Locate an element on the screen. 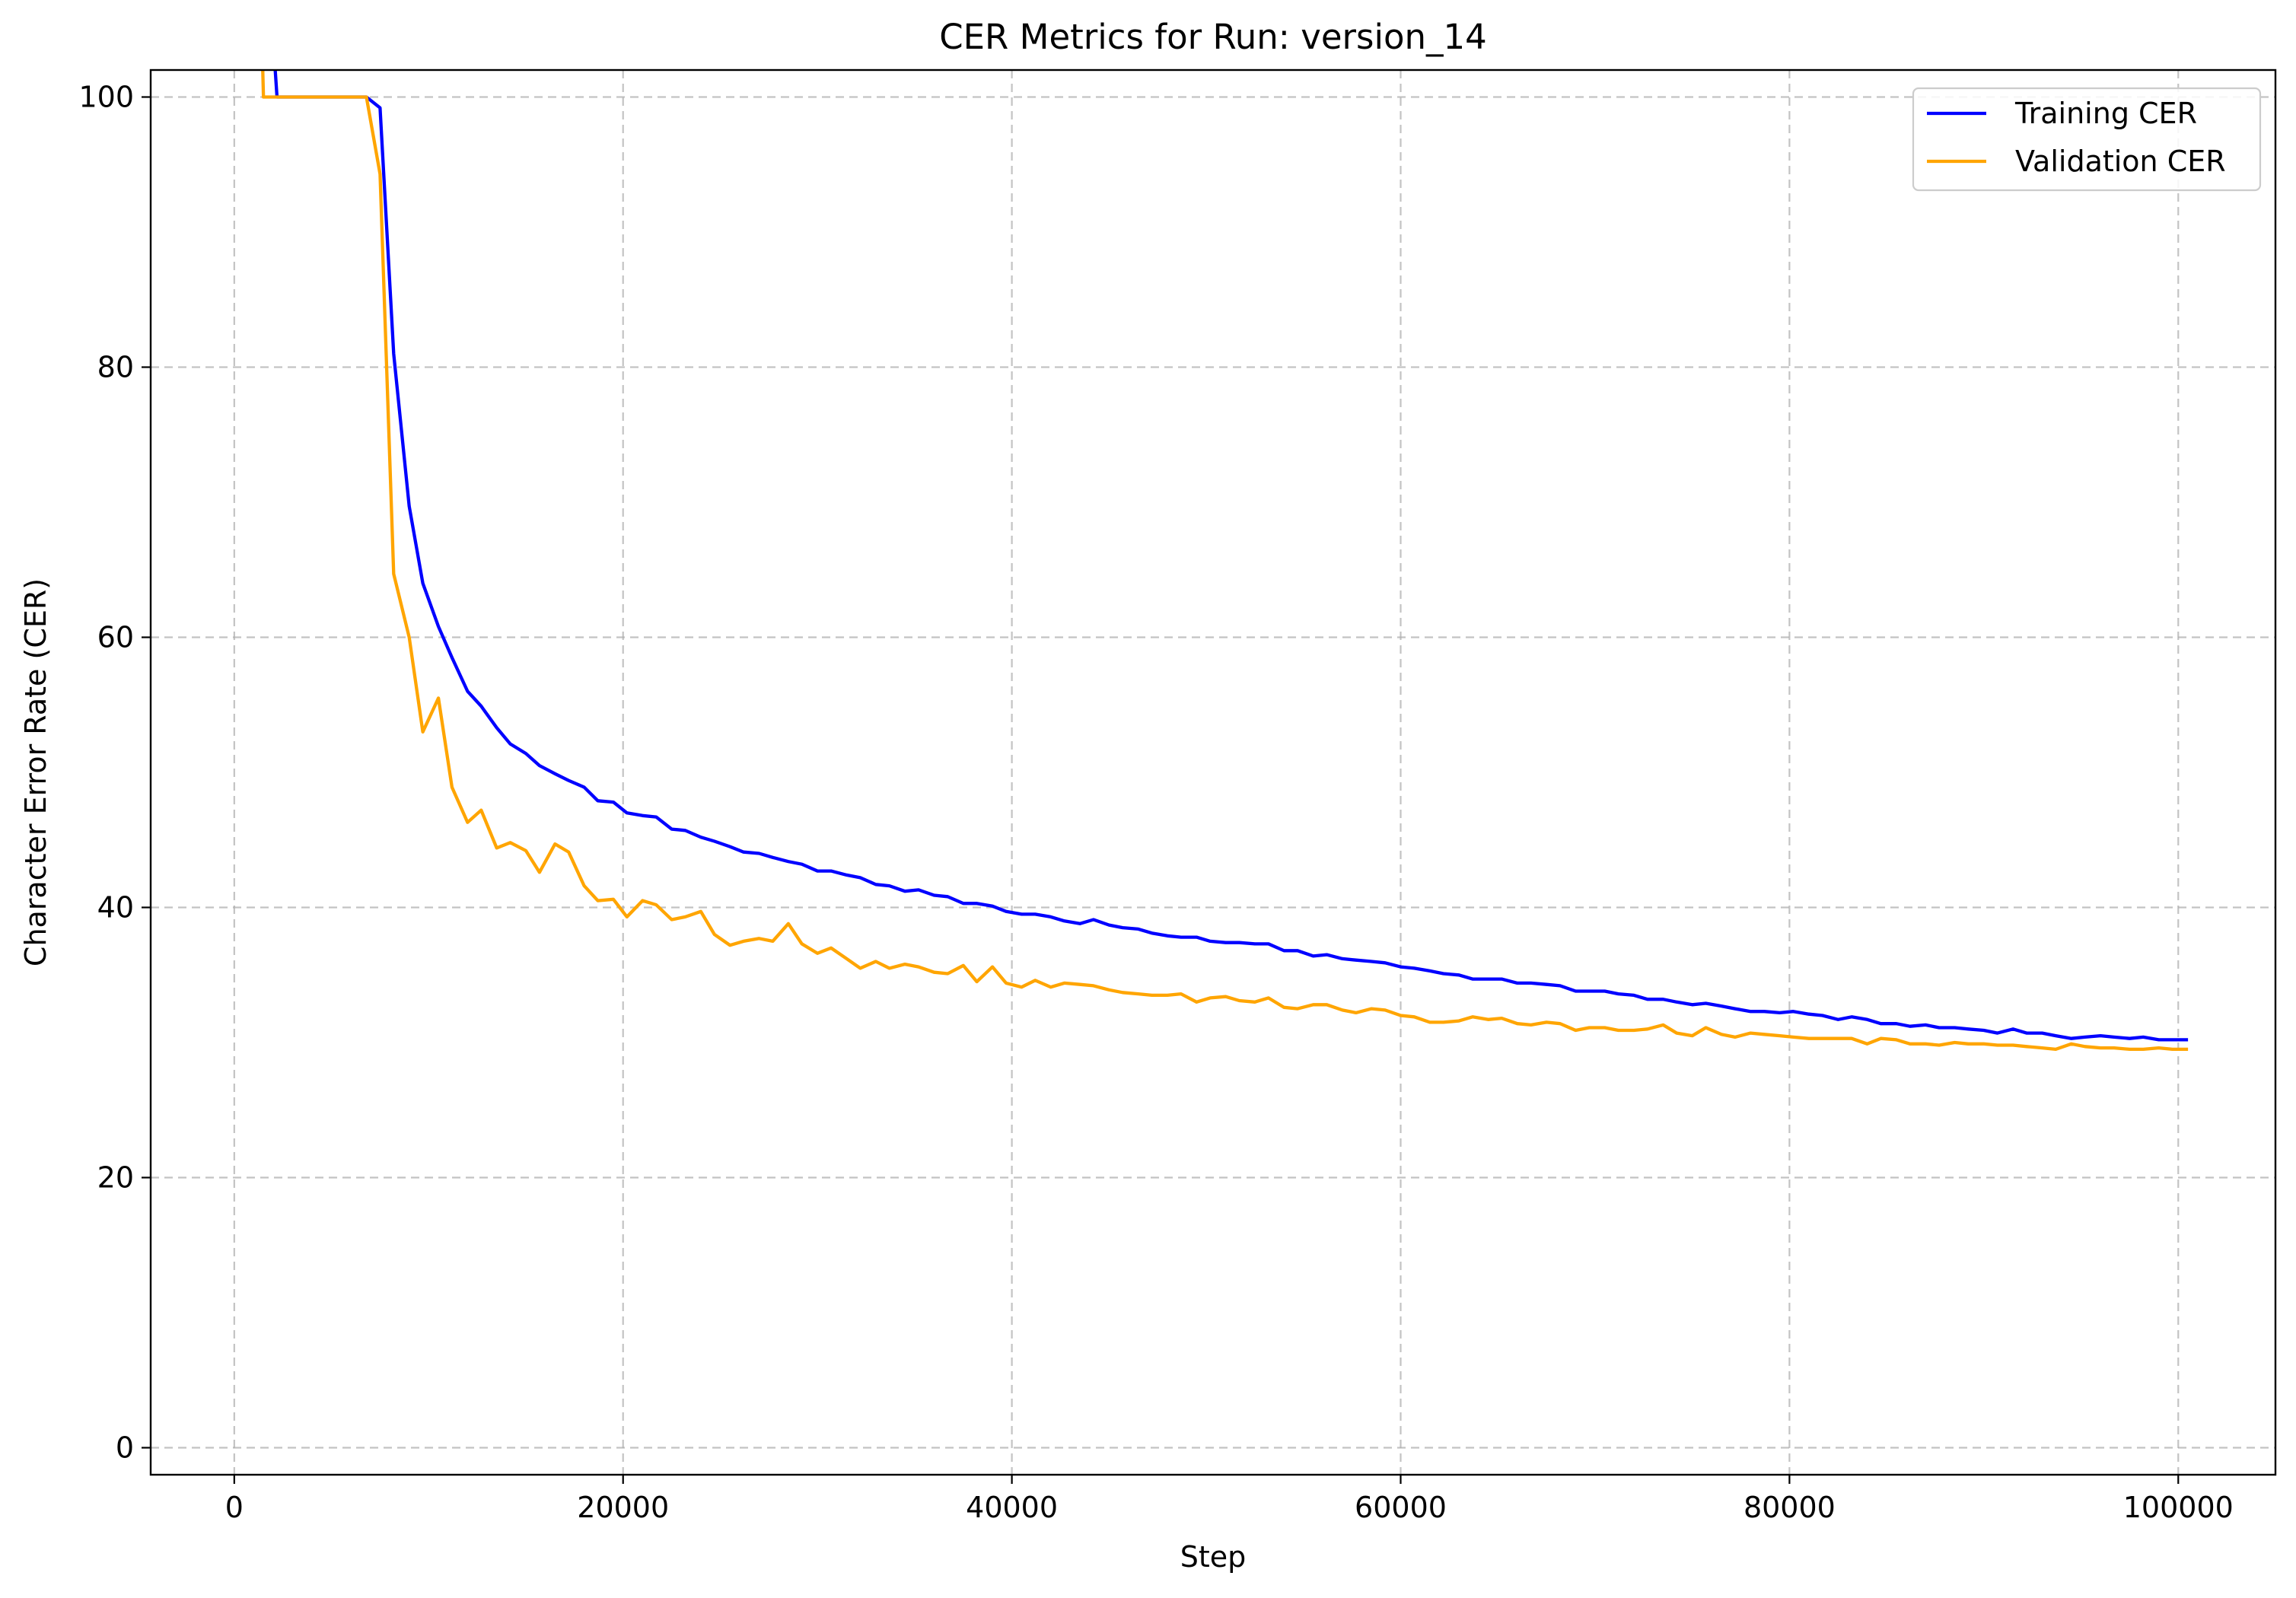 The image size is (2296, 1598). legend: Training CER Validation CER is located at coordinates (2087, 139).